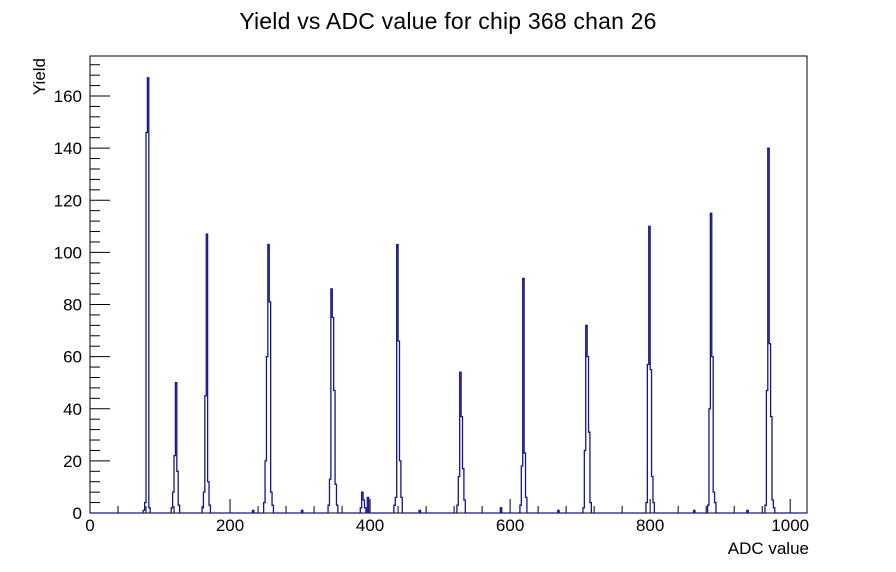 Image resolution: width=896 pixels, height=572 pixels. What do you see at coordinates (370, 525) in the screenshot?
I see `x-tick-label: 400` at bounding box center [370, 525].